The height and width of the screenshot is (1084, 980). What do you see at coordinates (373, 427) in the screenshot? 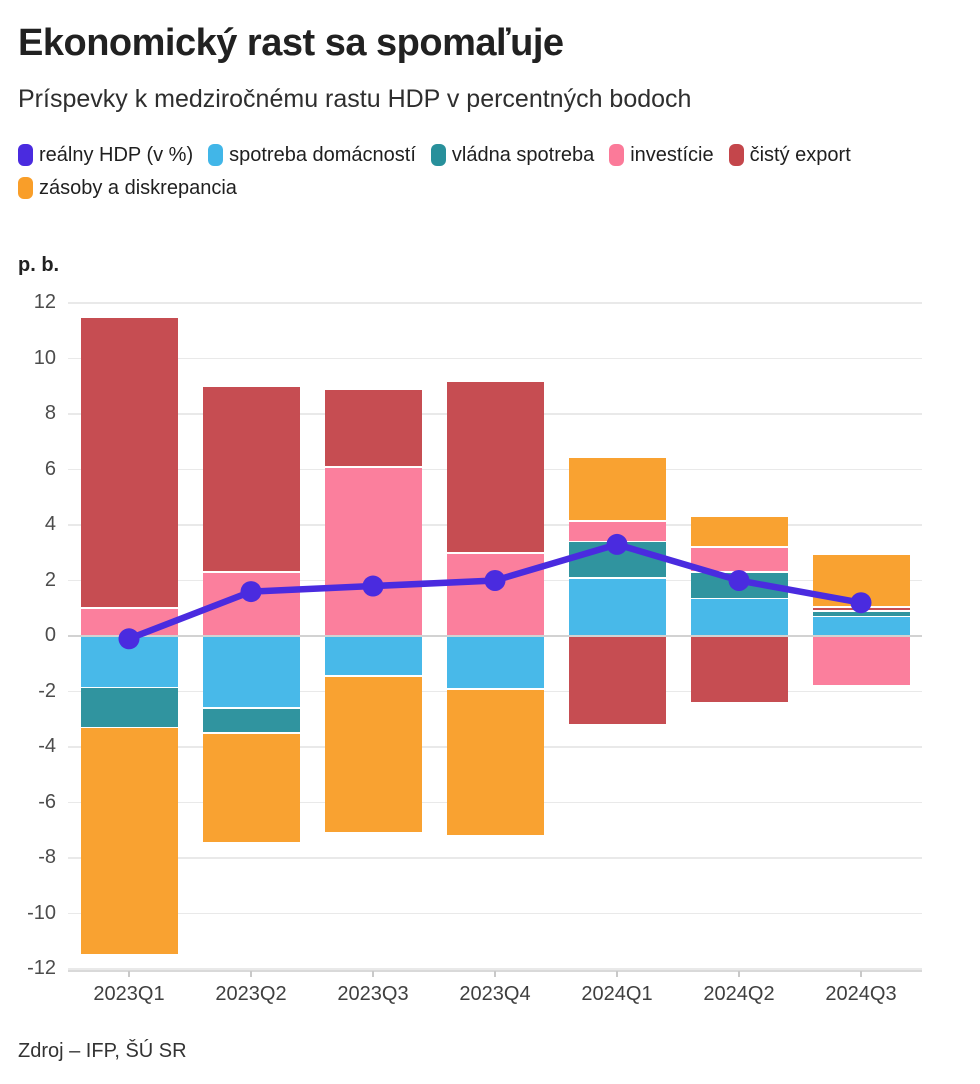
I see `bar-segment-cisty-export-2023Q3` at bounding box center [373, 427].